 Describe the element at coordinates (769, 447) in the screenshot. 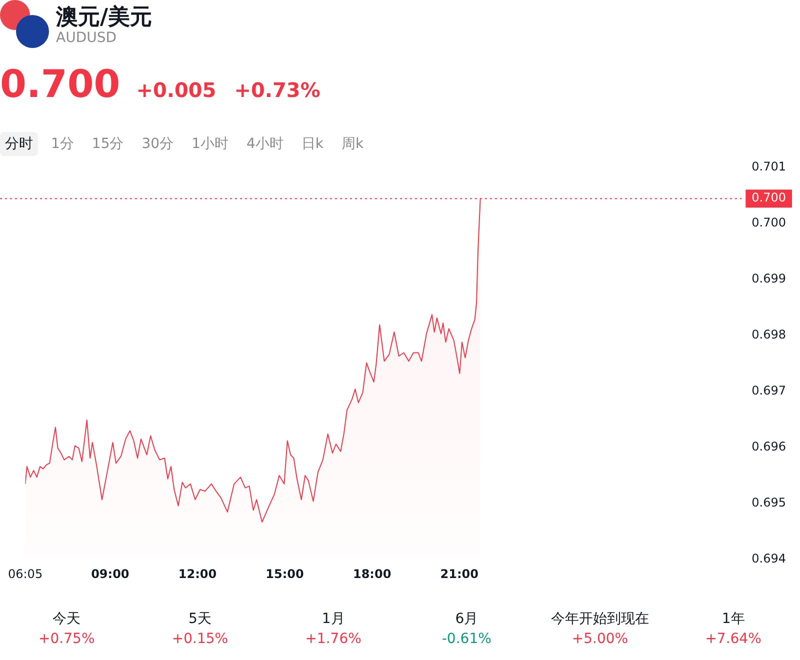

I see `y-tick-label: 0.696` at that location.